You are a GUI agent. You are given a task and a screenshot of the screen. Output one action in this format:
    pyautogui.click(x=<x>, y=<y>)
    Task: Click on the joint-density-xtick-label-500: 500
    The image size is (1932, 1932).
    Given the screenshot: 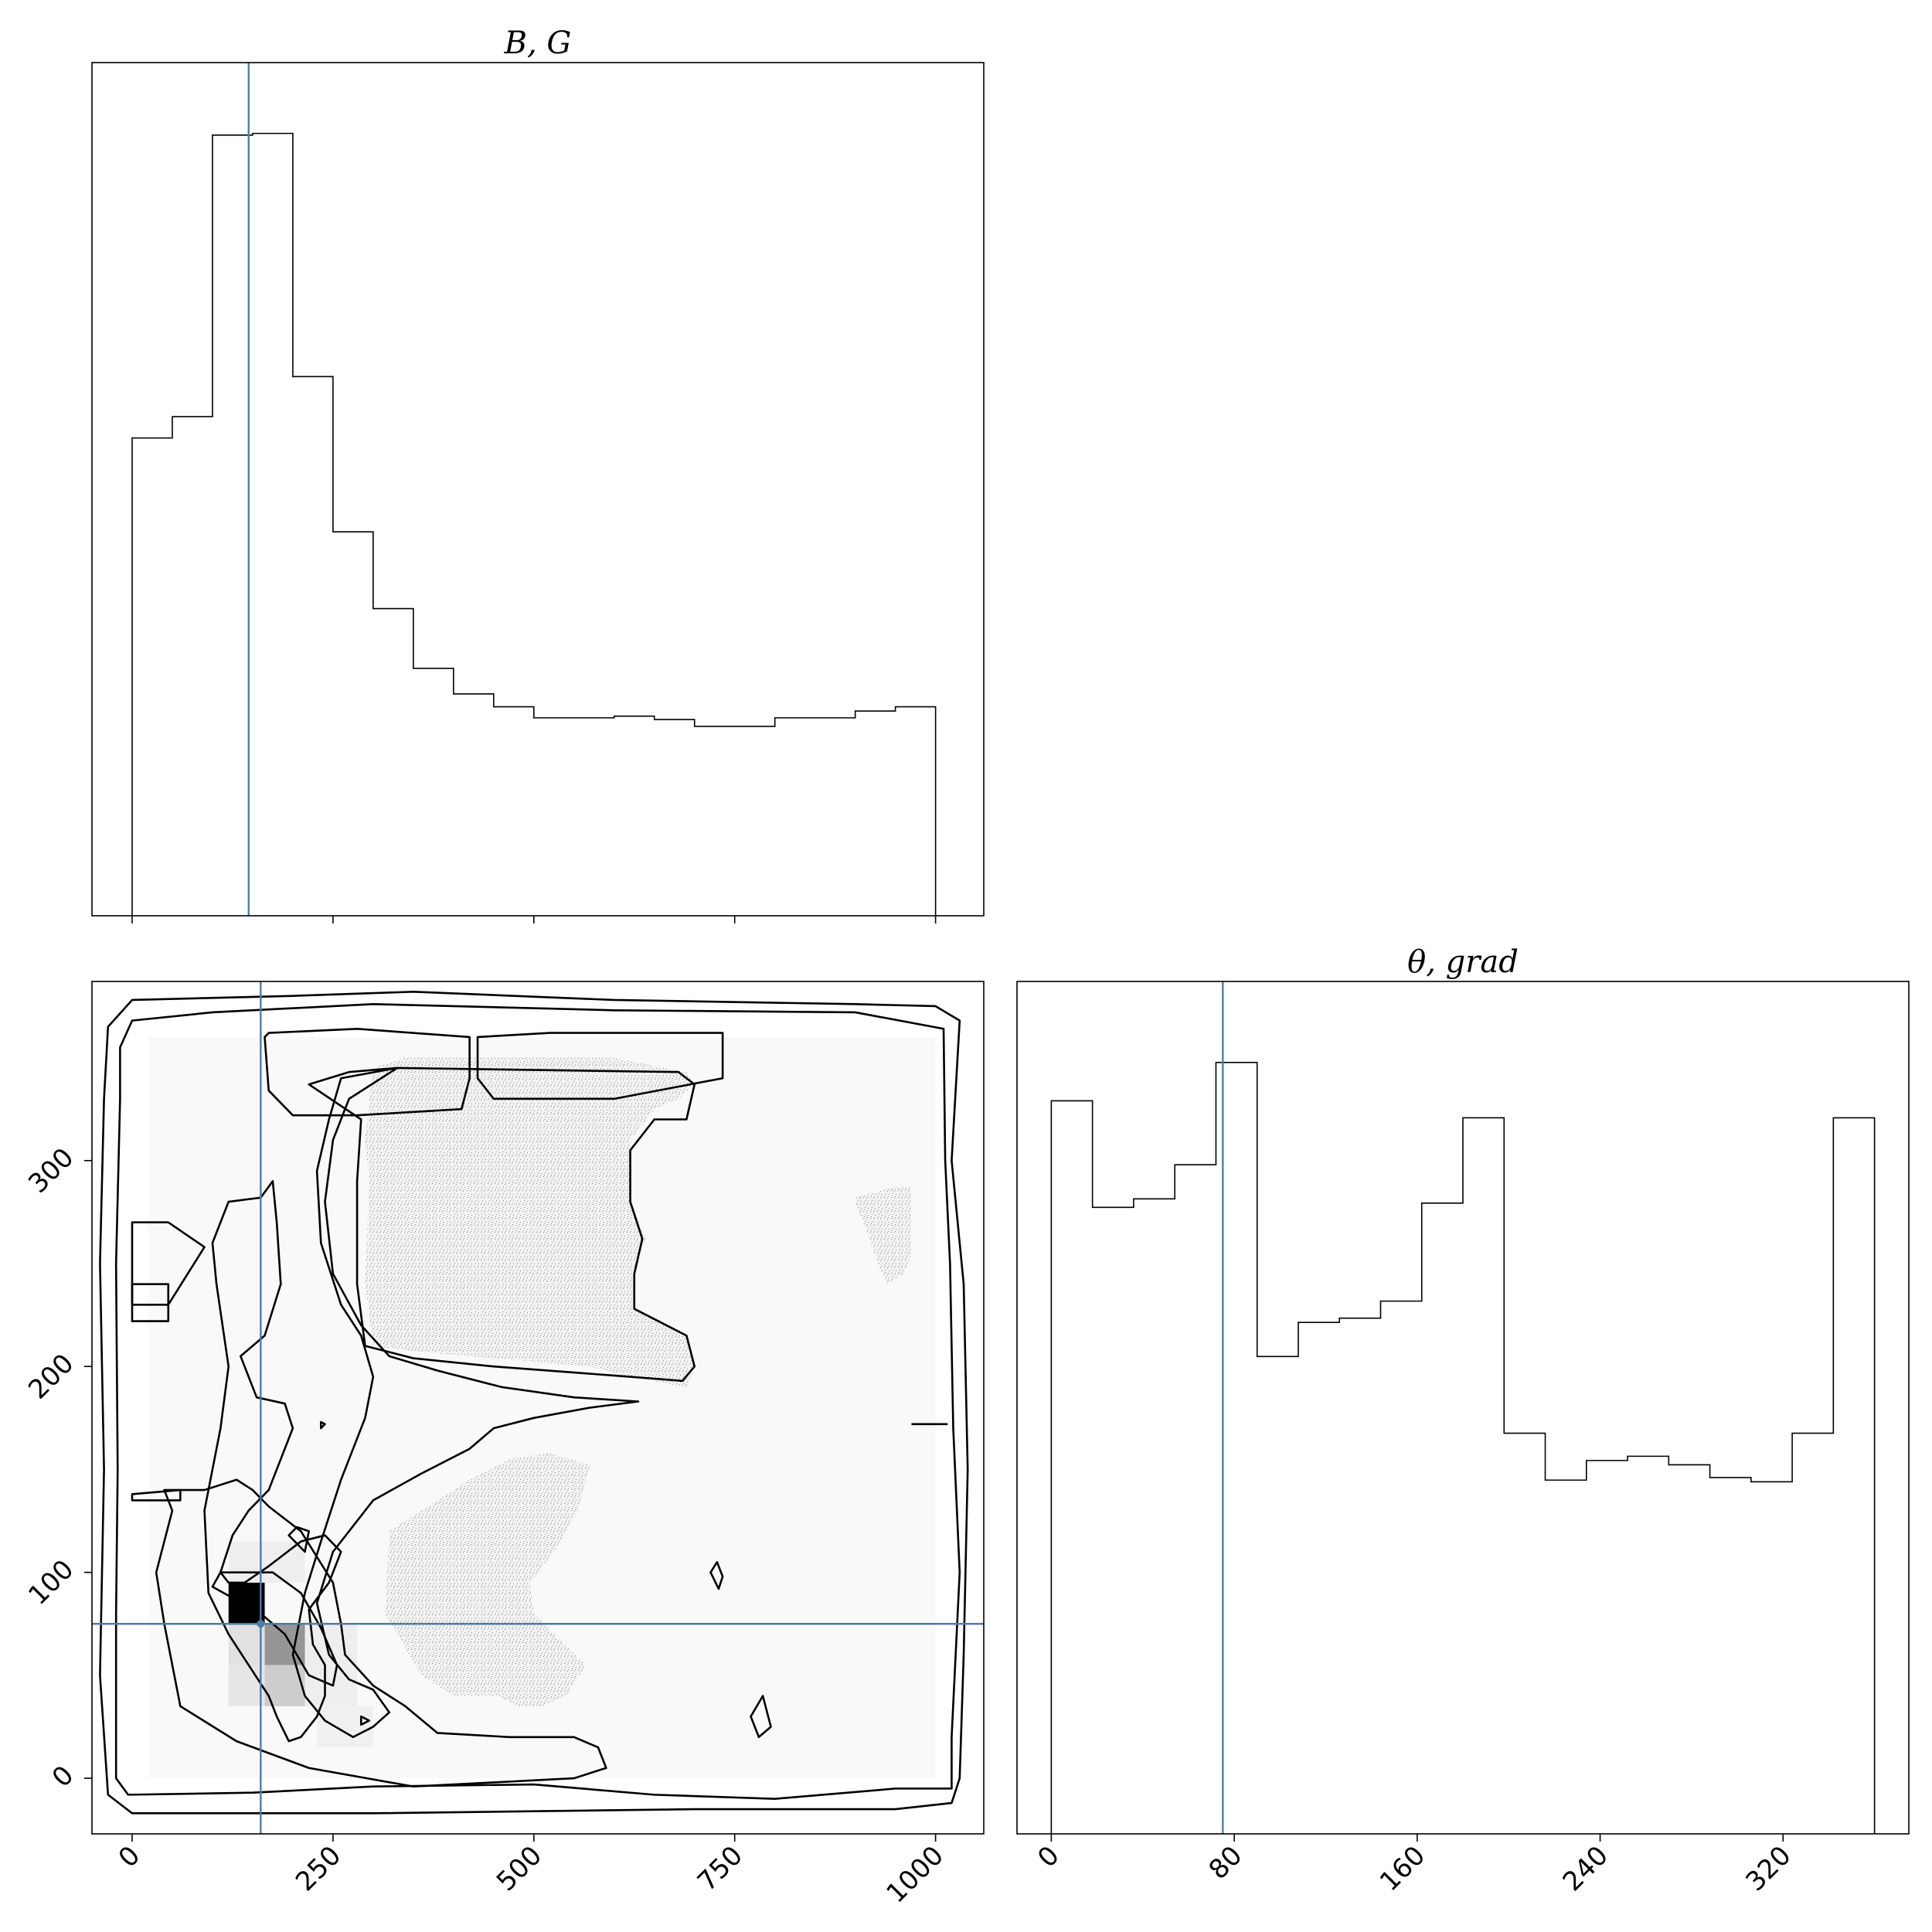 What is the action you would take?
    pyautogui.click(x=519, y=1869)
    